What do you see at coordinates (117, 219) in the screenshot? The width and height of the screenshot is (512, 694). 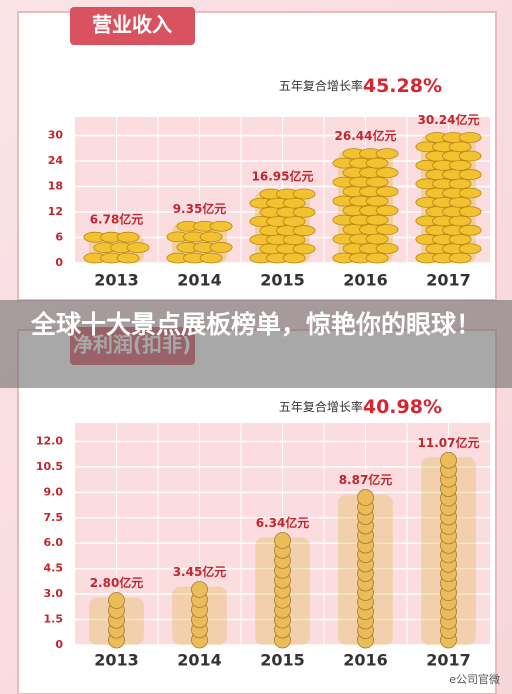 I see `value-label: 6.78亿元` at bounding box center [117, 219].